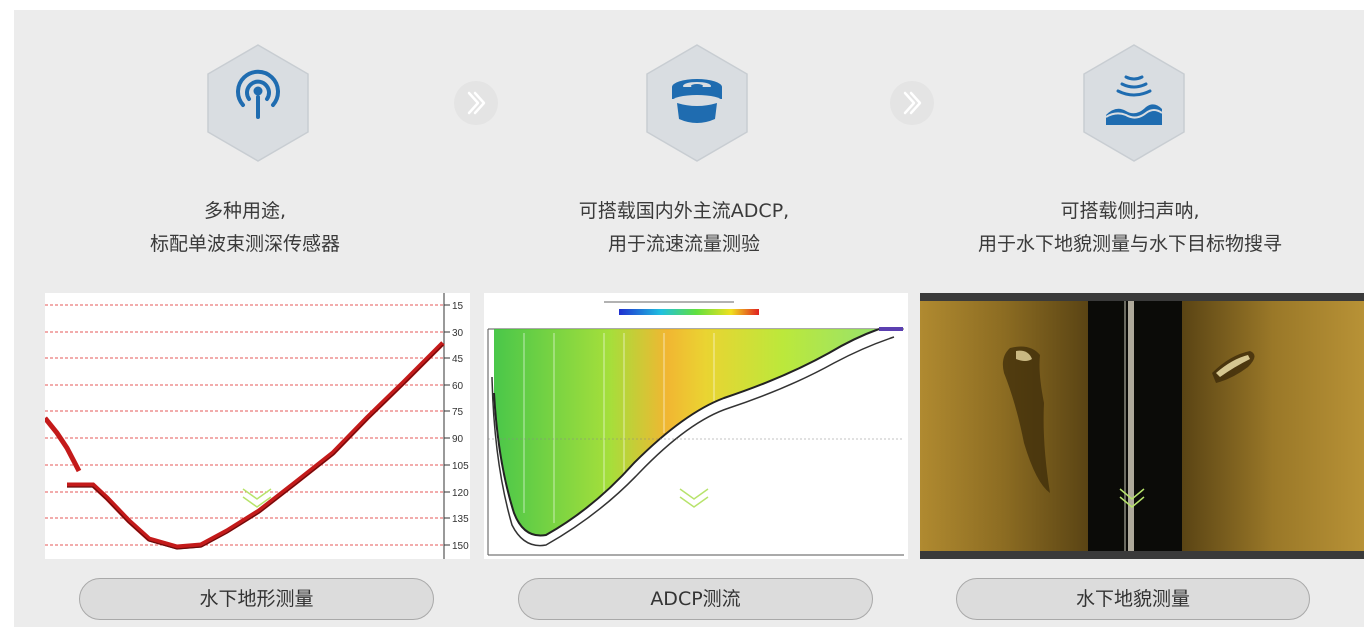  What do you see at coordinates (460, 546) in the screenshot?
I see `depth-tick-label: 150` at bounding box center [460, 546].